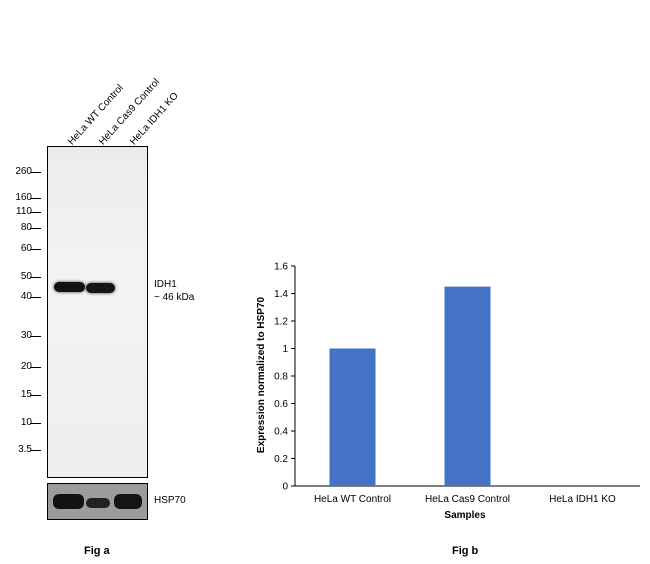 The width and height of the screenshot is (650, 564). Describe the element at coordinates (23, 171) in the screenshot. I see `mw-marker-label: 260` at that location.